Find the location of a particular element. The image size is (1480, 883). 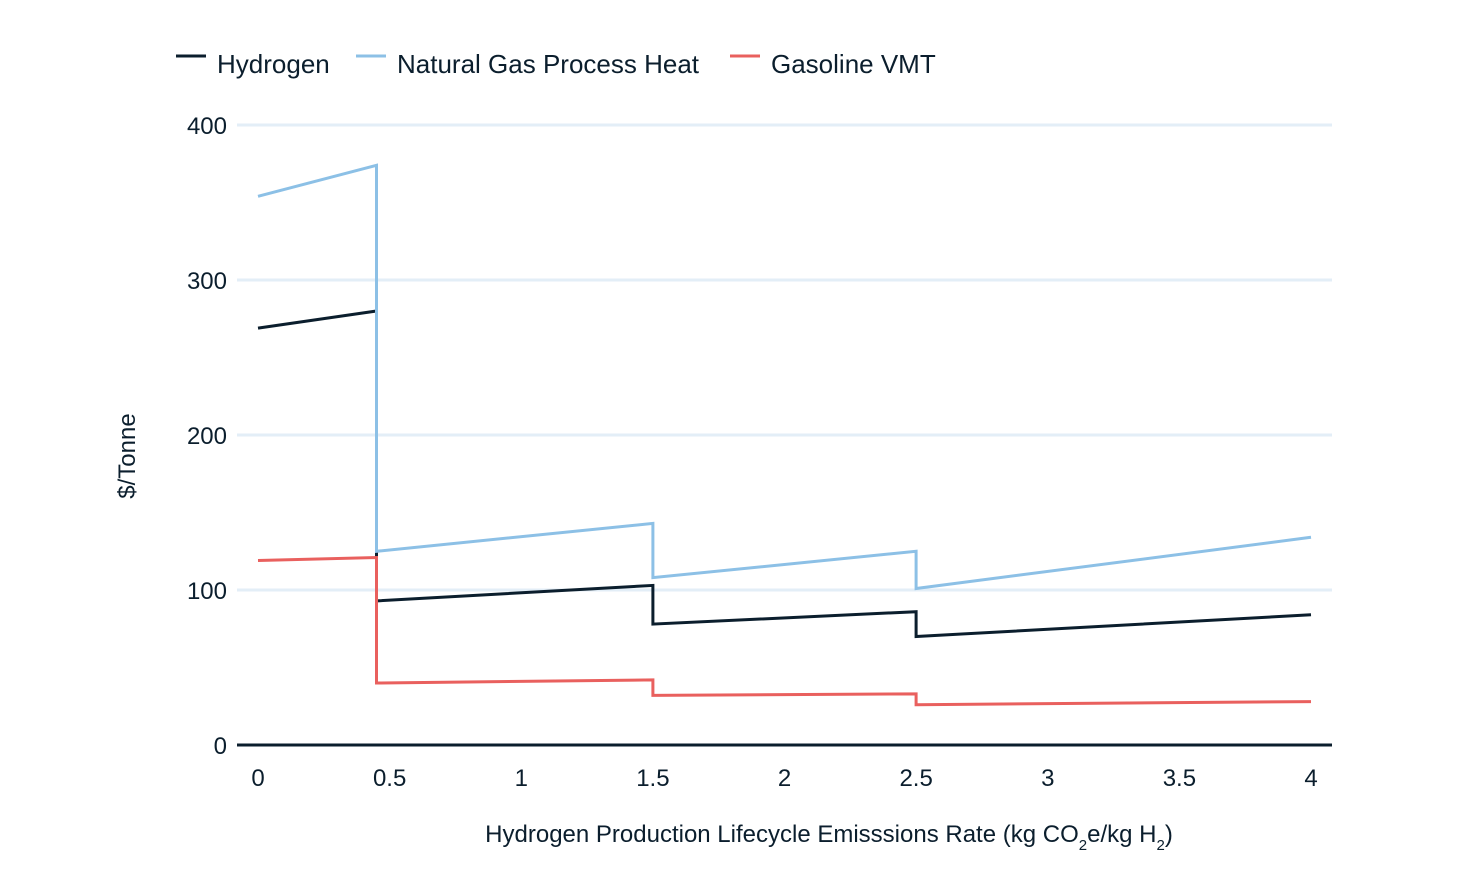

y-tick-label: 100 is located at coordinates (207, 591).